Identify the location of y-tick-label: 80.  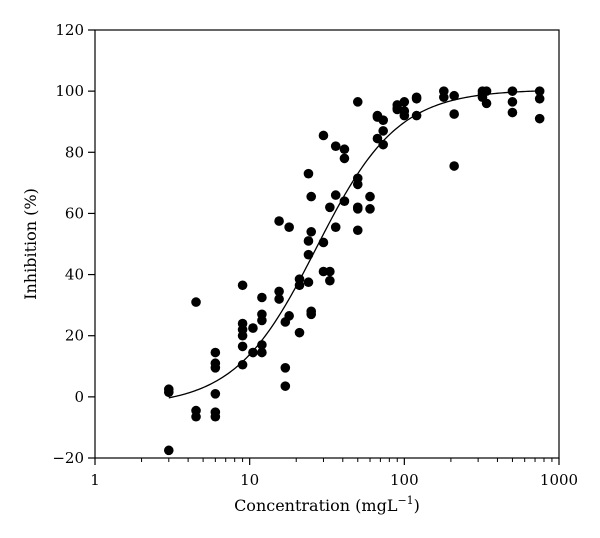
(74, 152).